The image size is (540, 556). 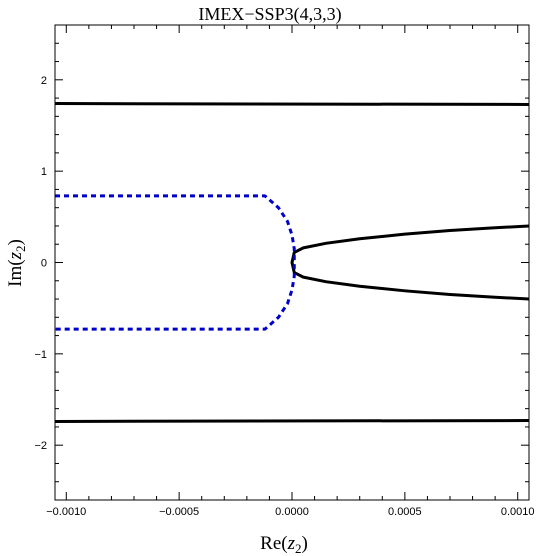 I want to click on x-tick-label: −0.0005, so click(x=179, y=512).